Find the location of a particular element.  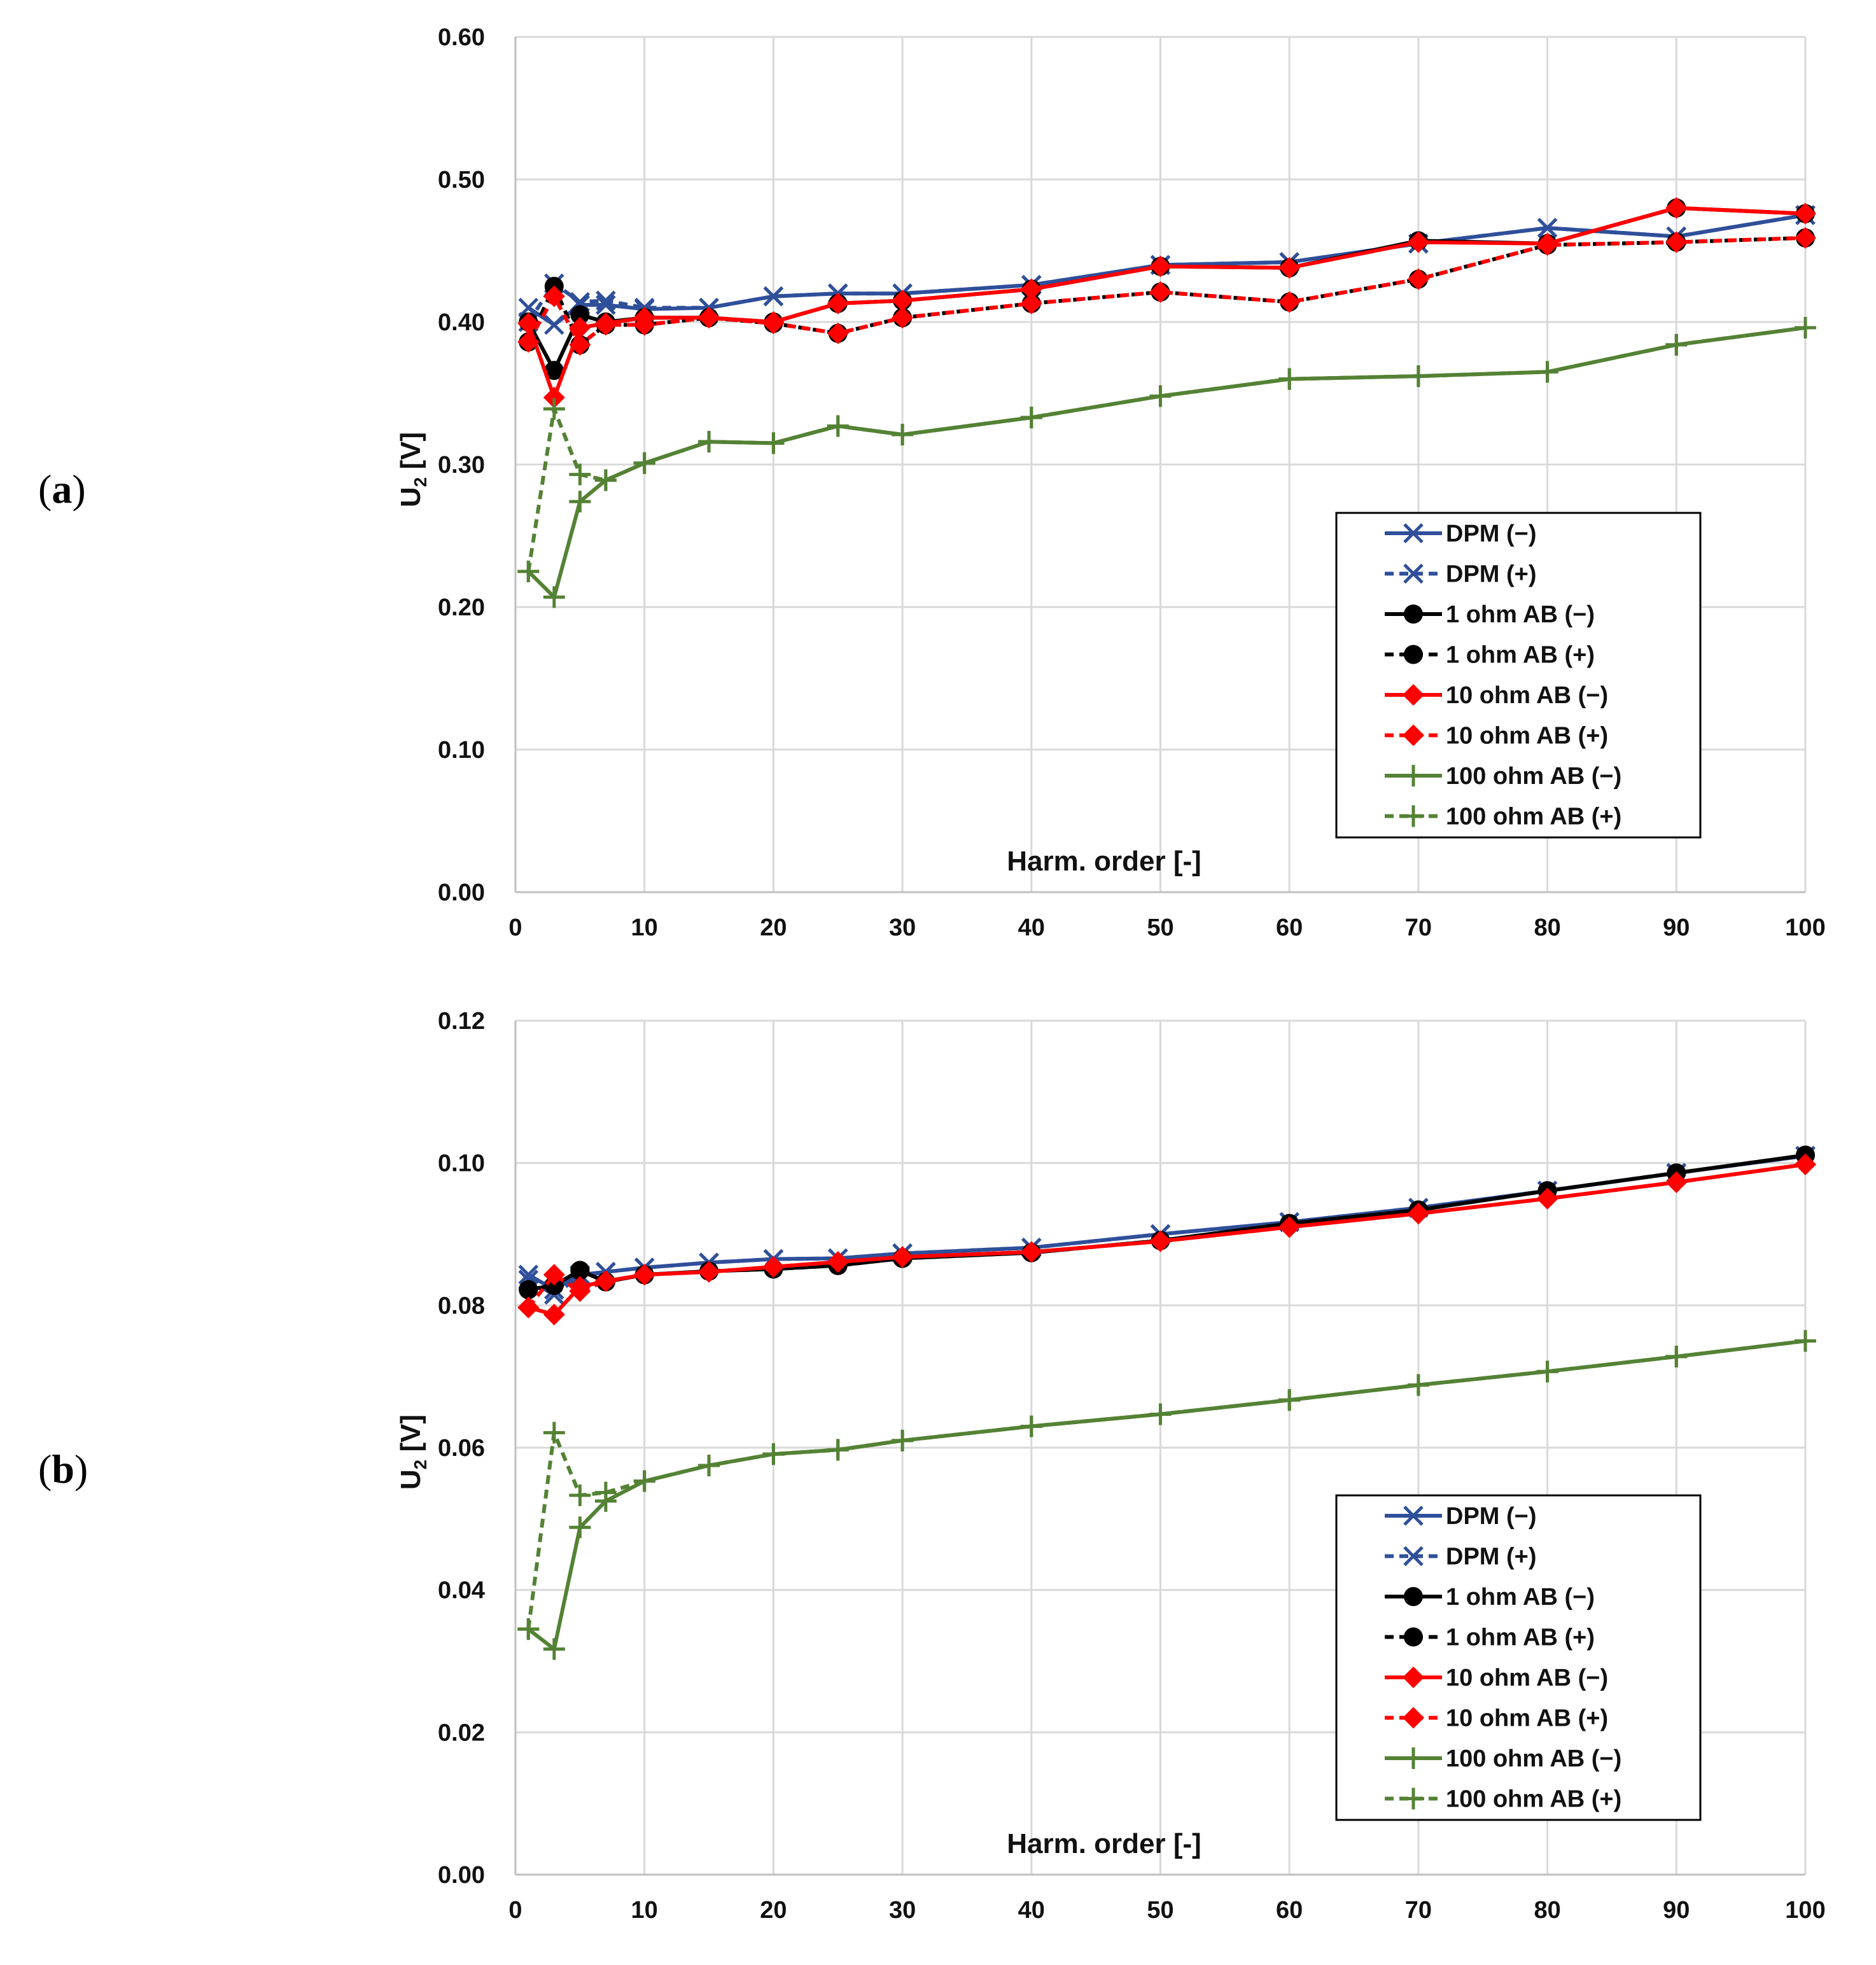

y-tick-label: 0.40 is located at coordinates (461, 323).